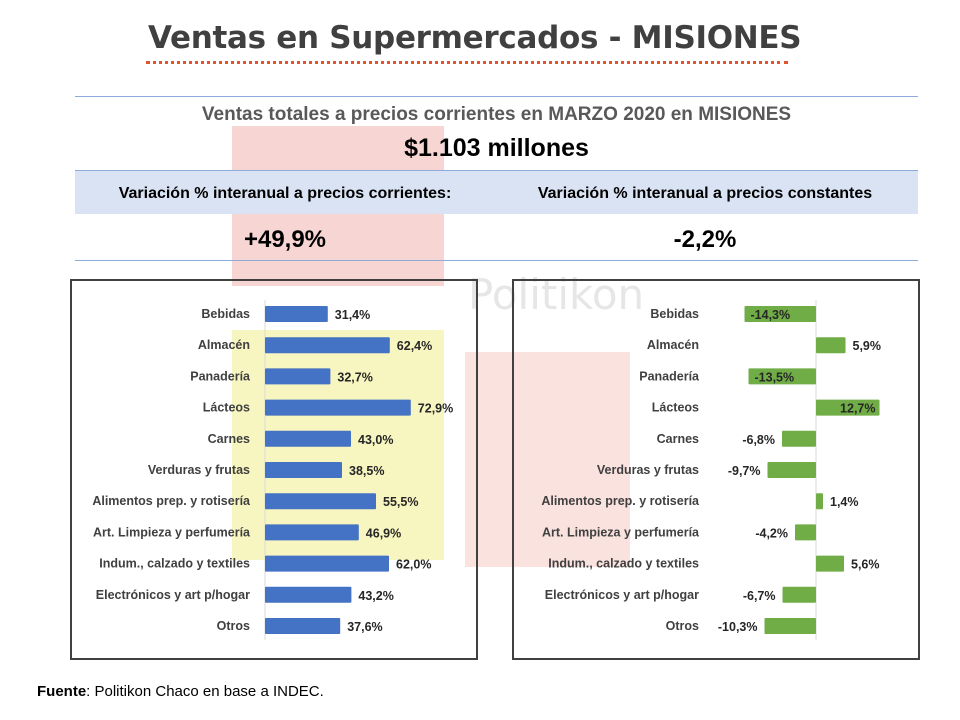  Describe the element at coordinates (285, 239) in the screenshot. I see `var-corrientes-value: +49,9%` at that location.